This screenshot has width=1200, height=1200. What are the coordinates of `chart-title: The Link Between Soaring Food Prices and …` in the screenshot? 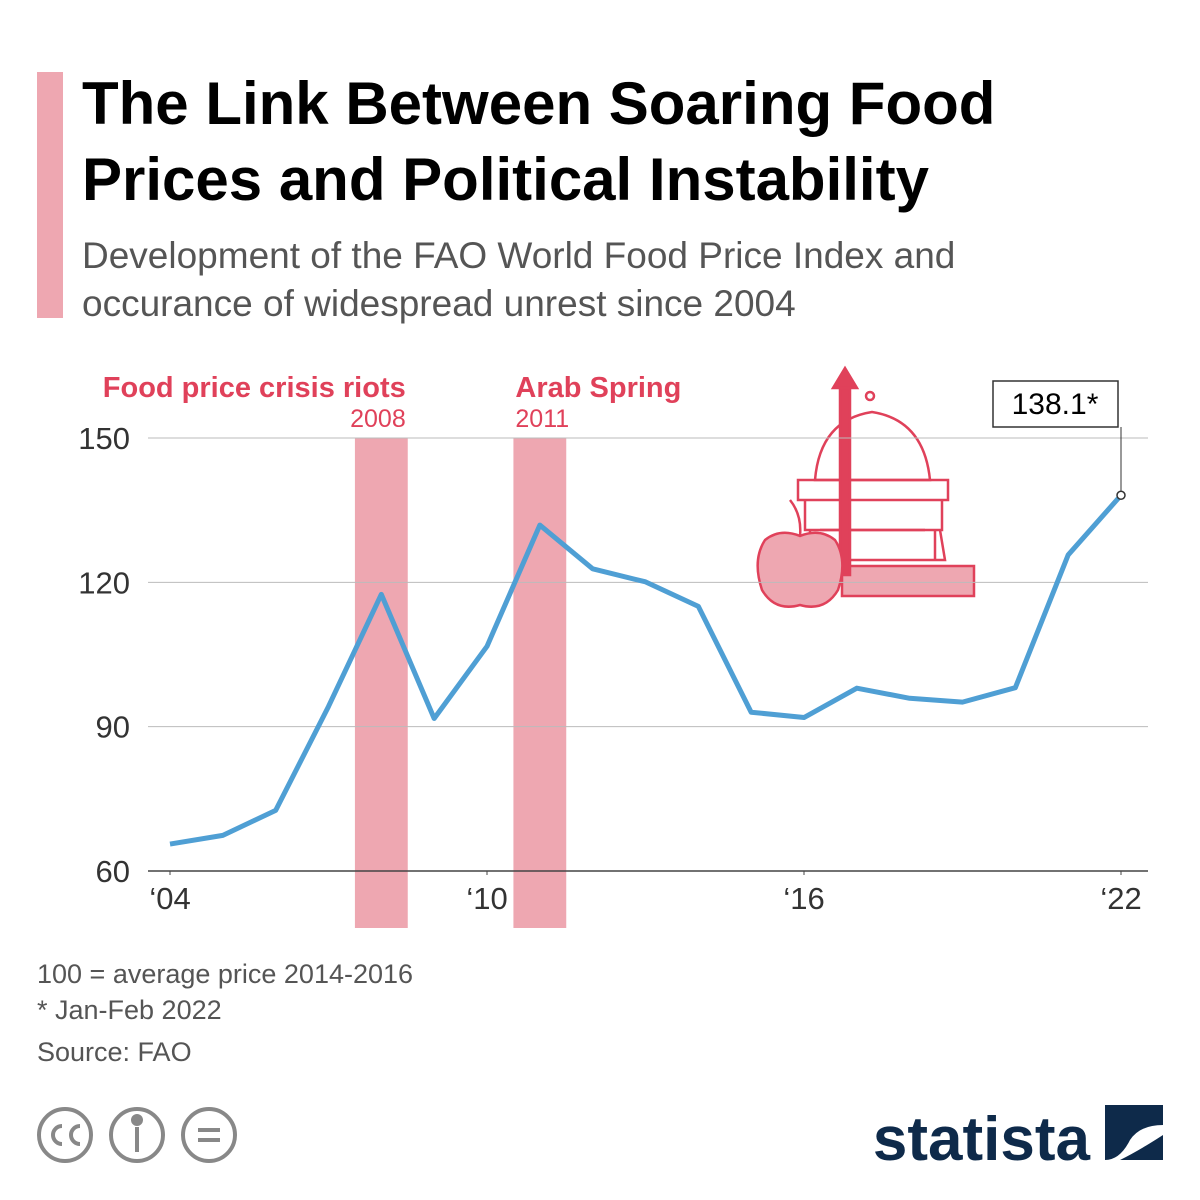 It's located at (538, 141).